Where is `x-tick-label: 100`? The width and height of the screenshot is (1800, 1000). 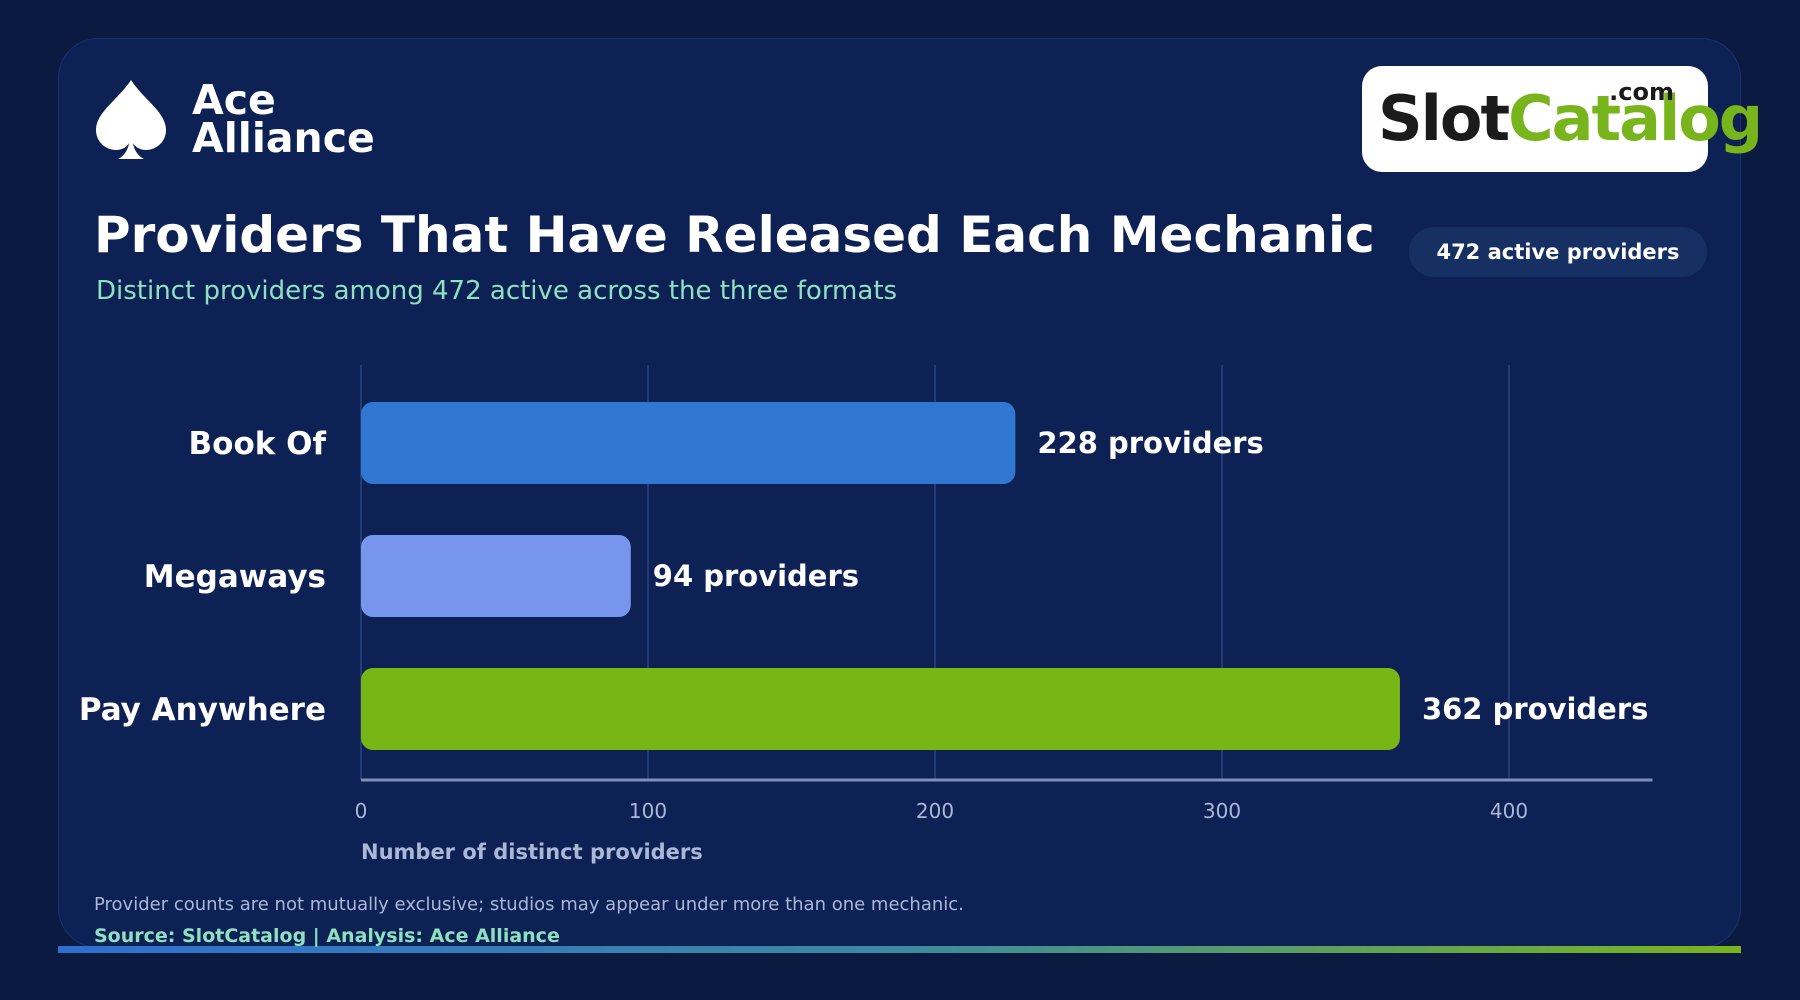
x-tick-label: 100 is located at coordinates (648, 811).